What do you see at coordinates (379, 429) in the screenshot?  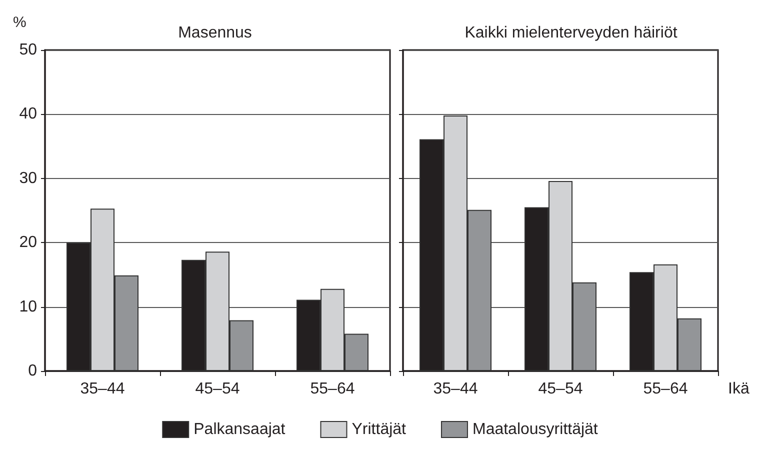 I see `legend-label: Yrittäjät` at bounding box center [379, 429].